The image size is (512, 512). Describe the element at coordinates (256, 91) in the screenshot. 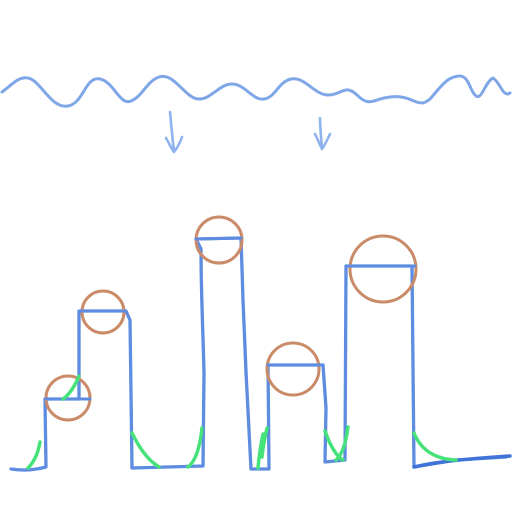

I see `wave-surface` at that location.